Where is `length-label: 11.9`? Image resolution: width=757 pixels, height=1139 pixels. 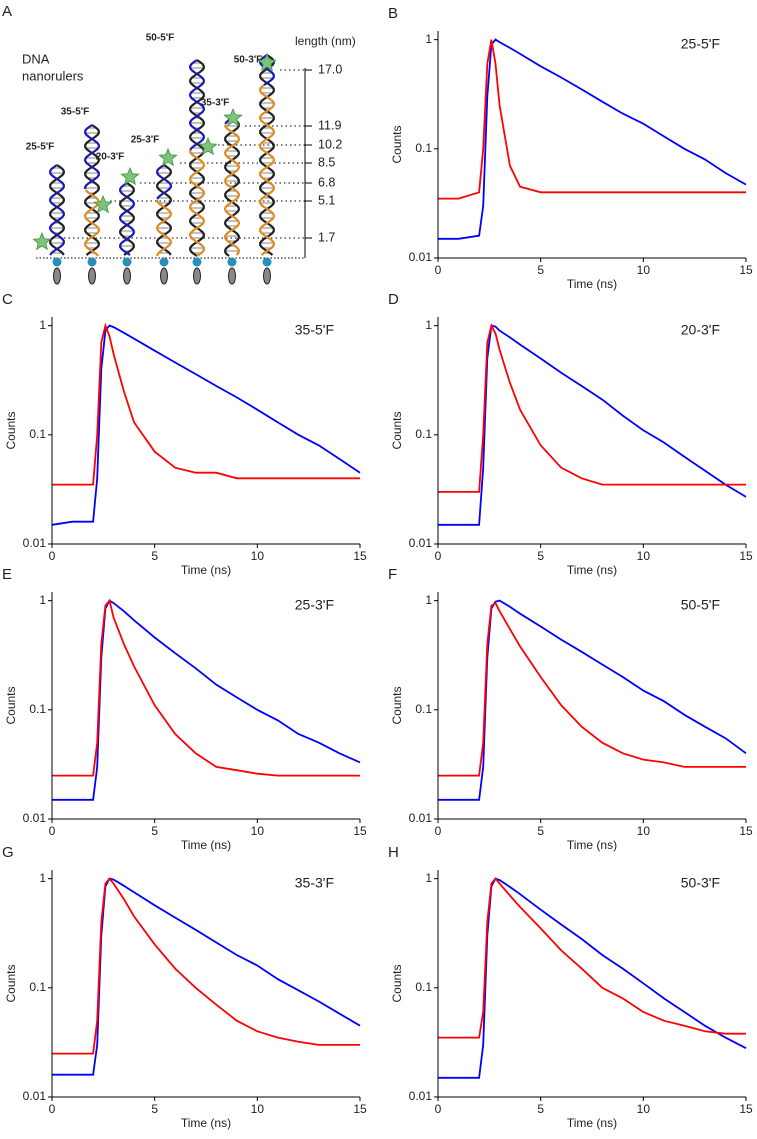
length-label: 11.9 is located at coordinates (329, 125).